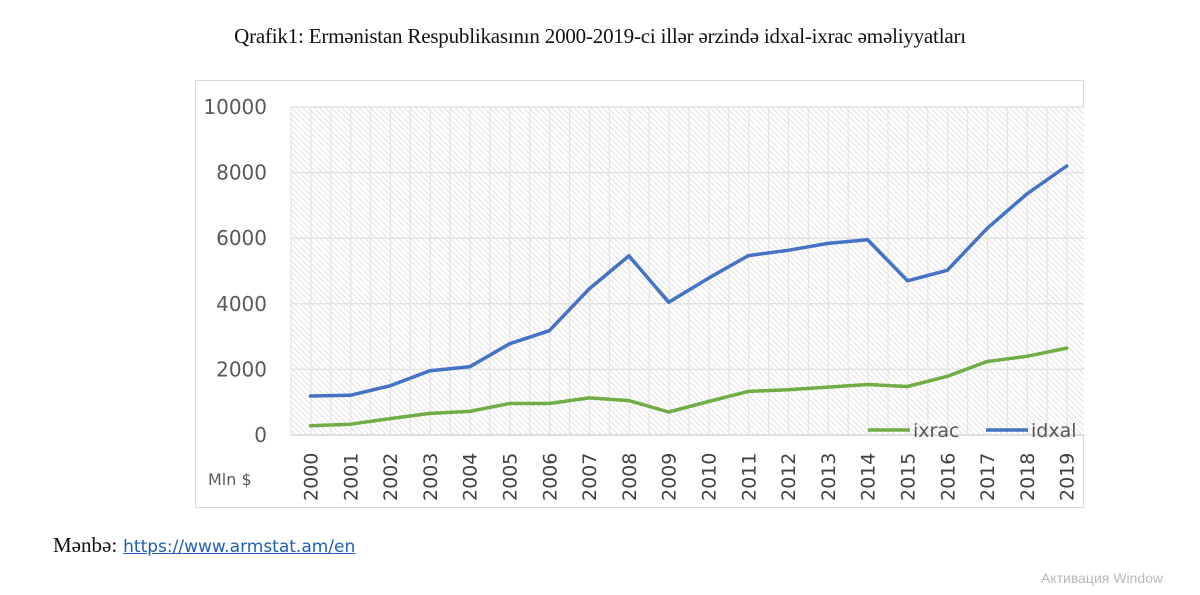 The width and height of the screenshot is (1200, 595). Describe the element at coordinates (511, 477) in the screenshot. I see `x-tick-label: 2005` at that location.